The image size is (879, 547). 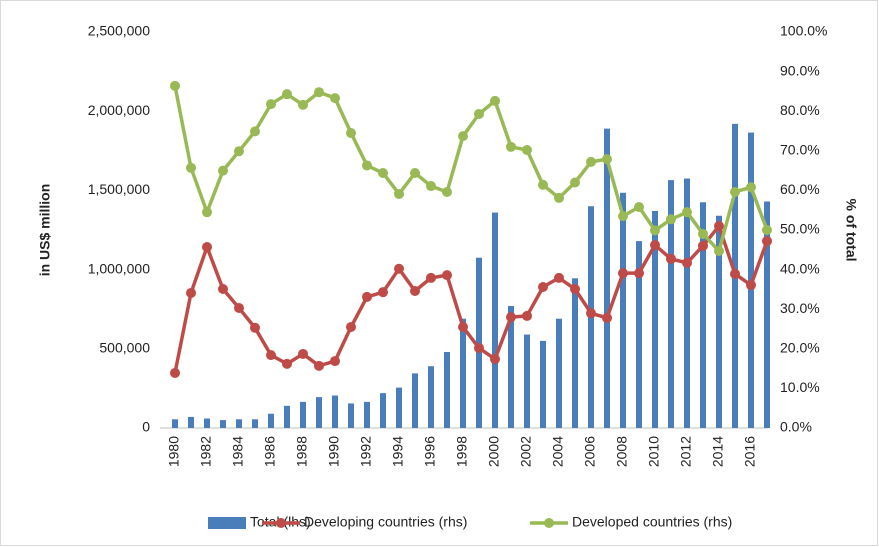 I want to click on y2-tick-label: 100.0%, so click(x=803, y=31).